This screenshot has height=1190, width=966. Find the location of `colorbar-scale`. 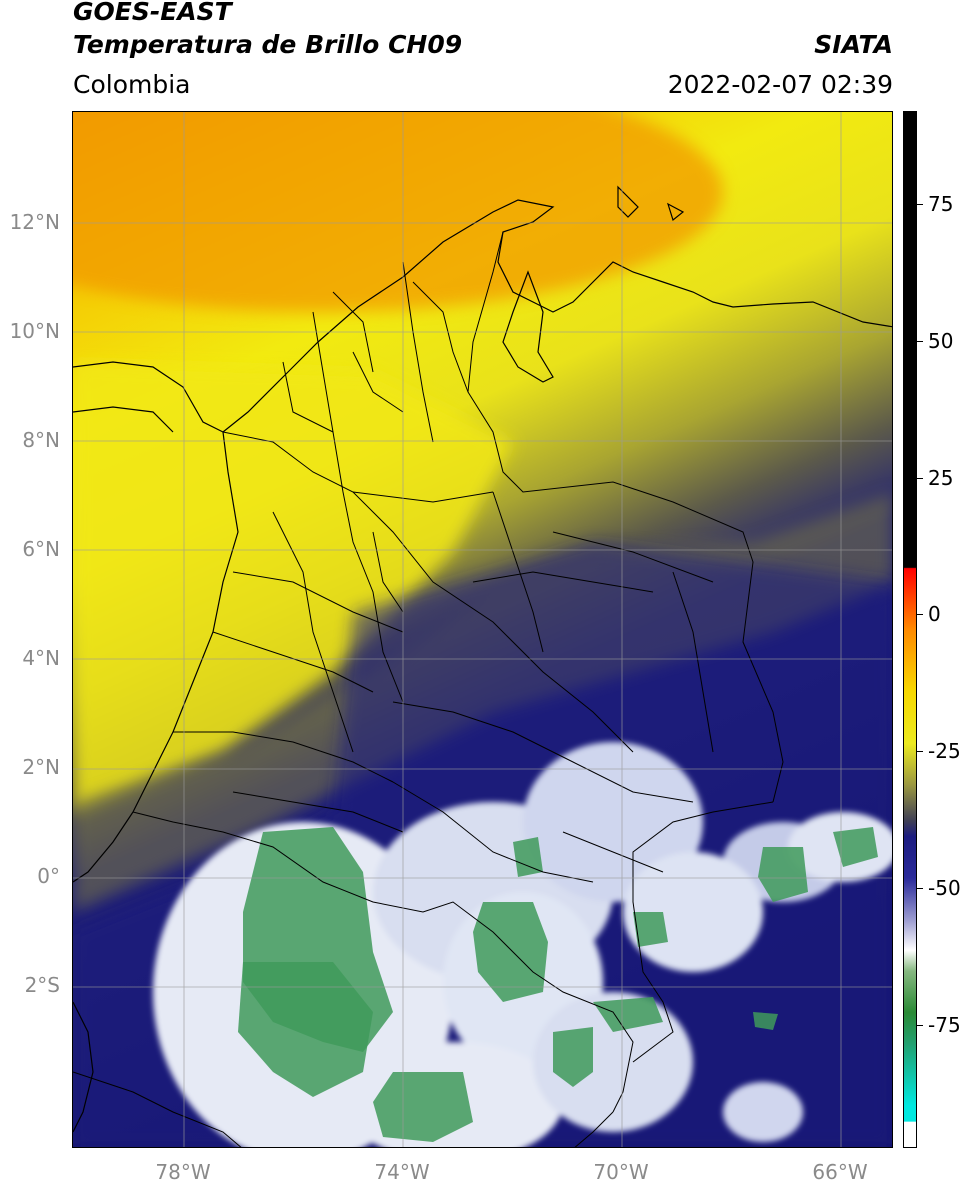

colorbar-scale is located at coordinates (910, 629).